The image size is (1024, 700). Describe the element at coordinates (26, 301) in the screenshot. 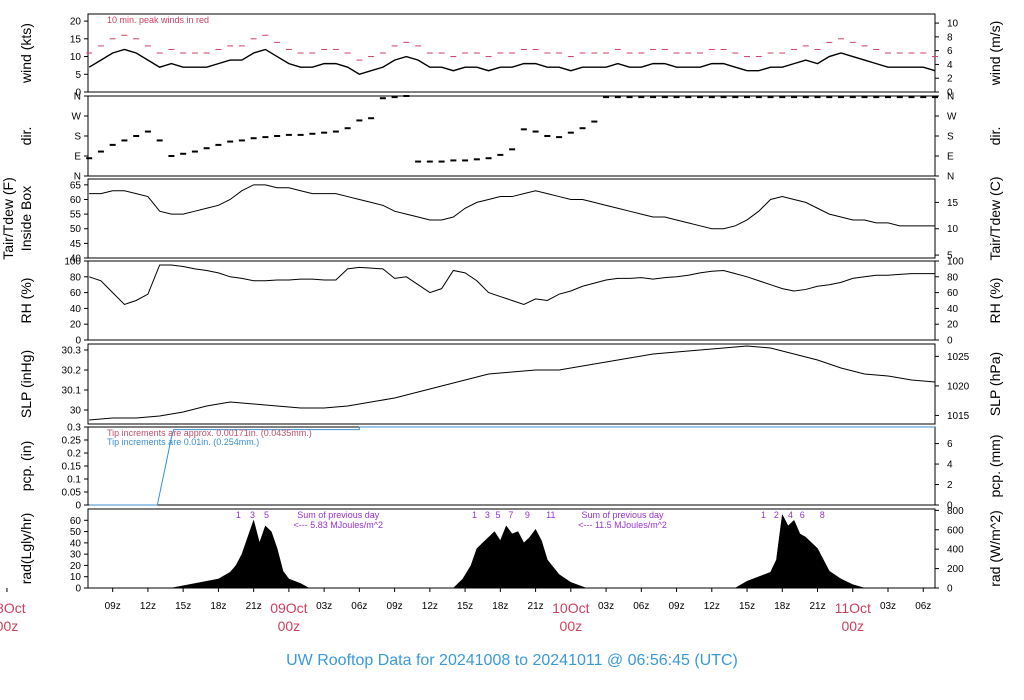

I see `y-axis-label-left: RH (%)` at that location.